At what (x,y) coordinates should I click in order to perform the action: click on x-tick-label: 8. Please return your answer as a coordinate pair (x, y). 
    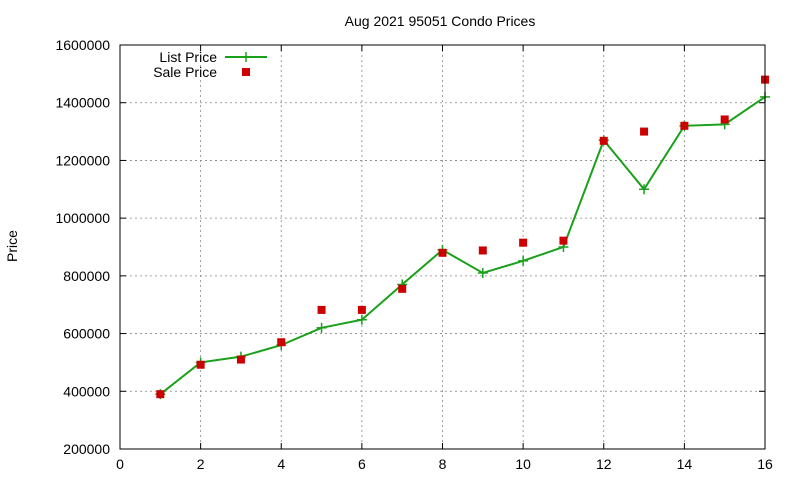
    Looking at the image, I should click on (443, 464).